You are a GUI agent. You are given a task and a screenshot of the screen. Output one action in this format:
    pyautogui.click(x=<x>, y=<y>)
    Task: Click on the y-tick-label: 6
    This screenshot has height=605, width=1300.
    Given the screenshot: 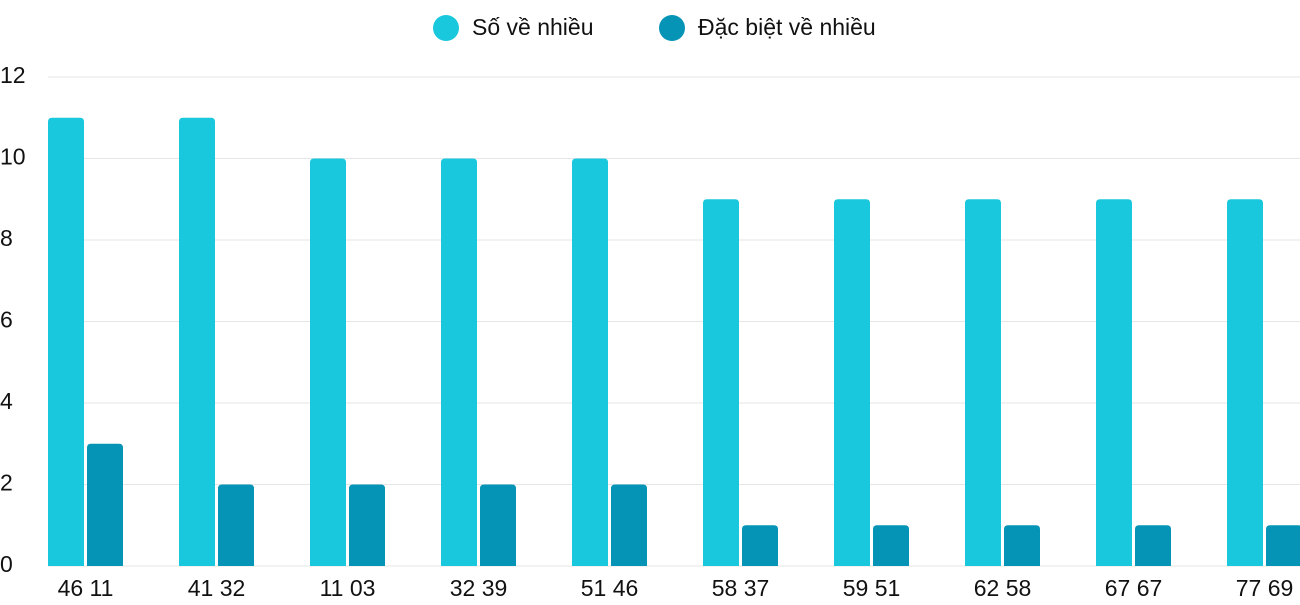 What is the action you would take?
    pyautogui.click(x=6, y=320)
    